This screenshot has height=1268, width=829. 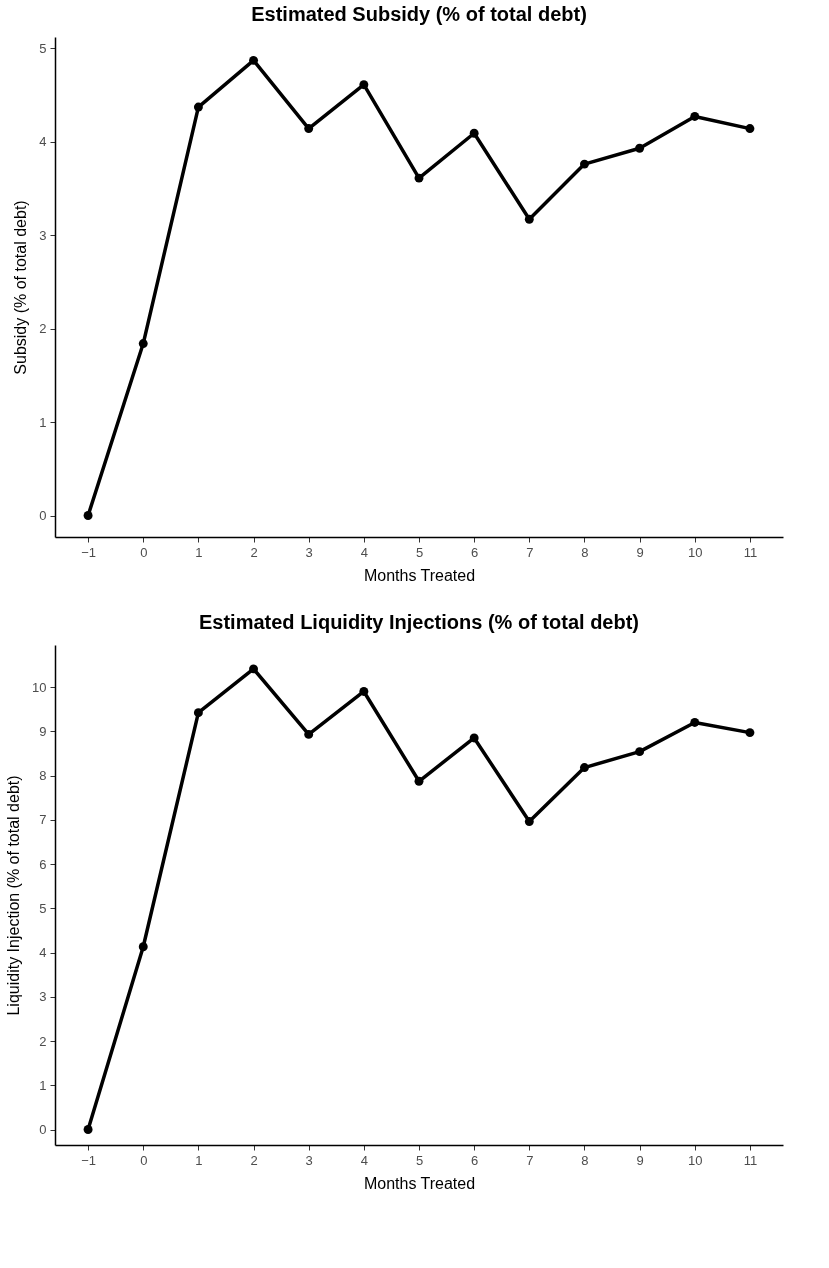 What do you see at coordinates (43, 776) in the screenshot?
I see `y-tick-label: 8` at bounding box center [43, 776].